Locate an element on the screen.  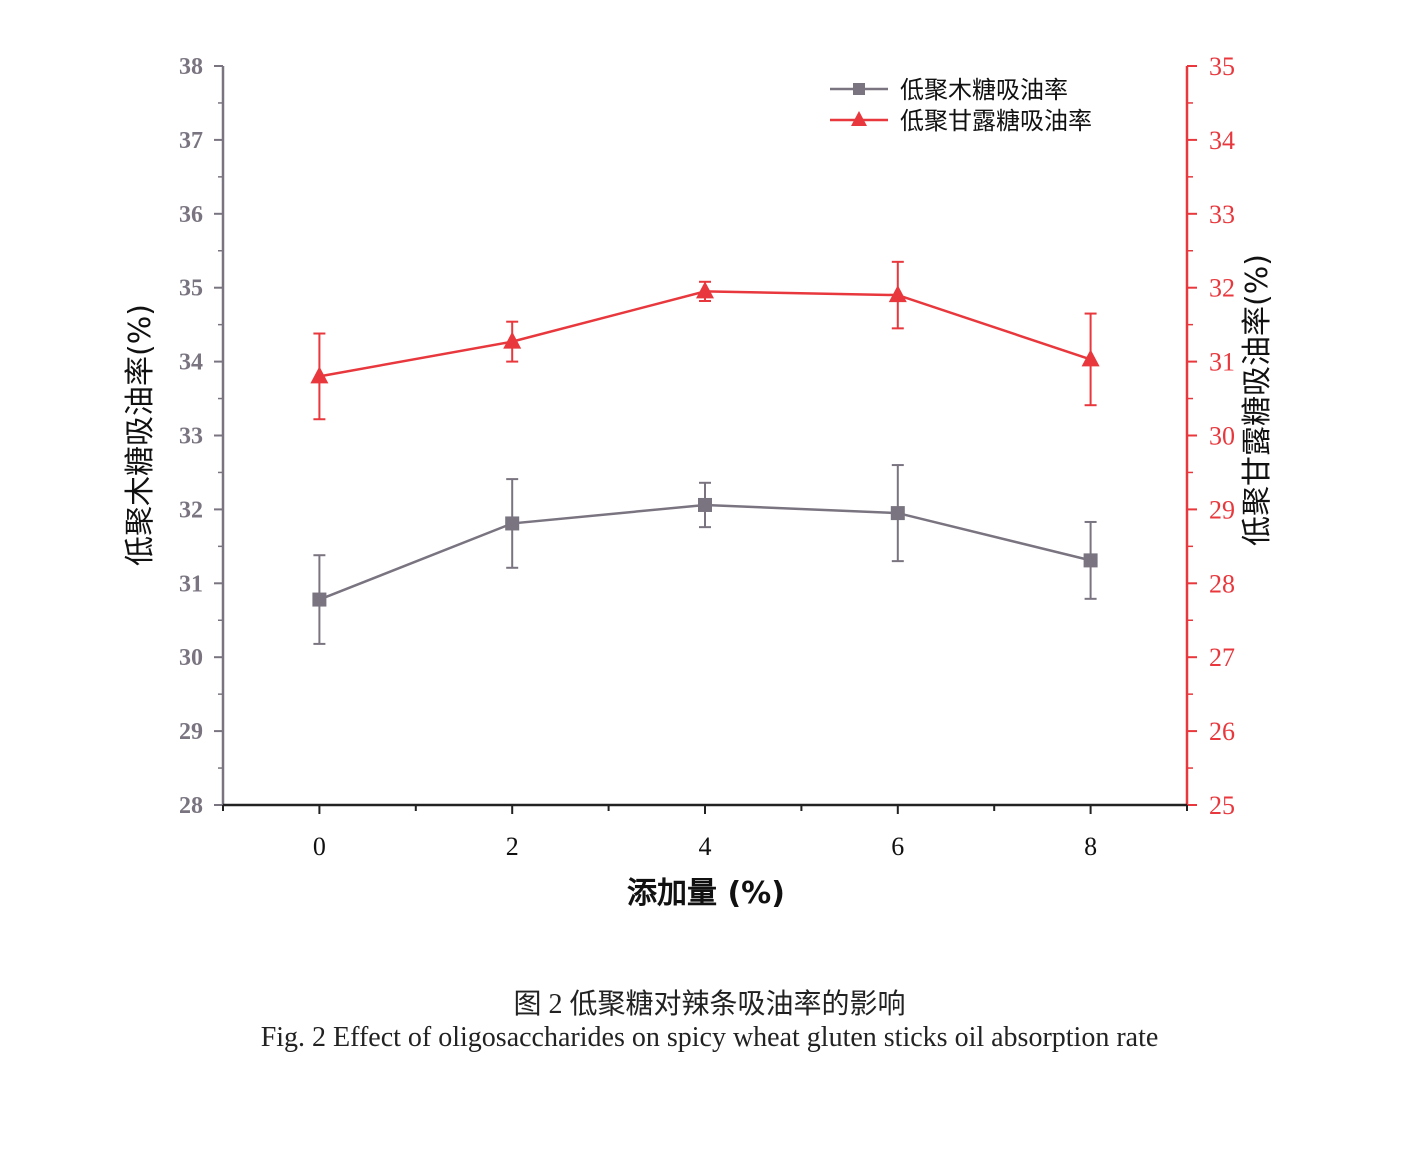
x-tick-label: 8 is located at coordinates (1090, 846).